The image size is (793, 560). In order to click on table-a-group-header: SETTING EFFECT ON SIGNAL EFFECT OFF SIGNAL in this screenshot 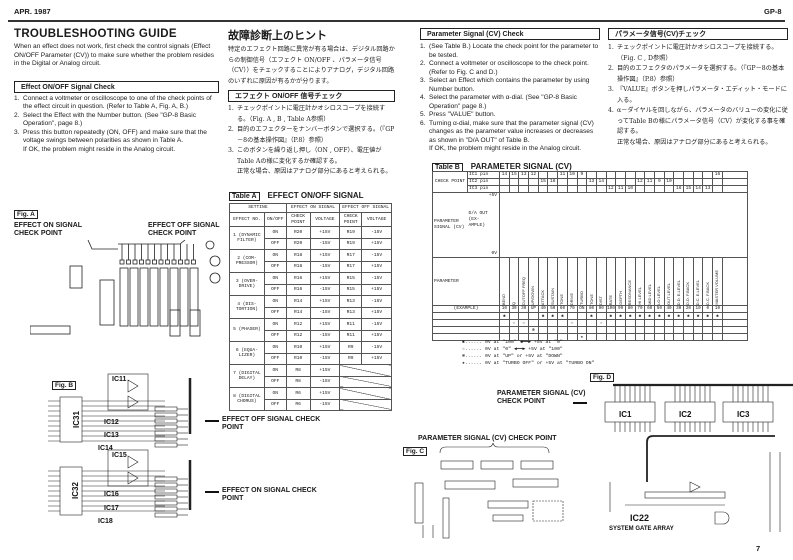, I will do `click(310, 208)`.